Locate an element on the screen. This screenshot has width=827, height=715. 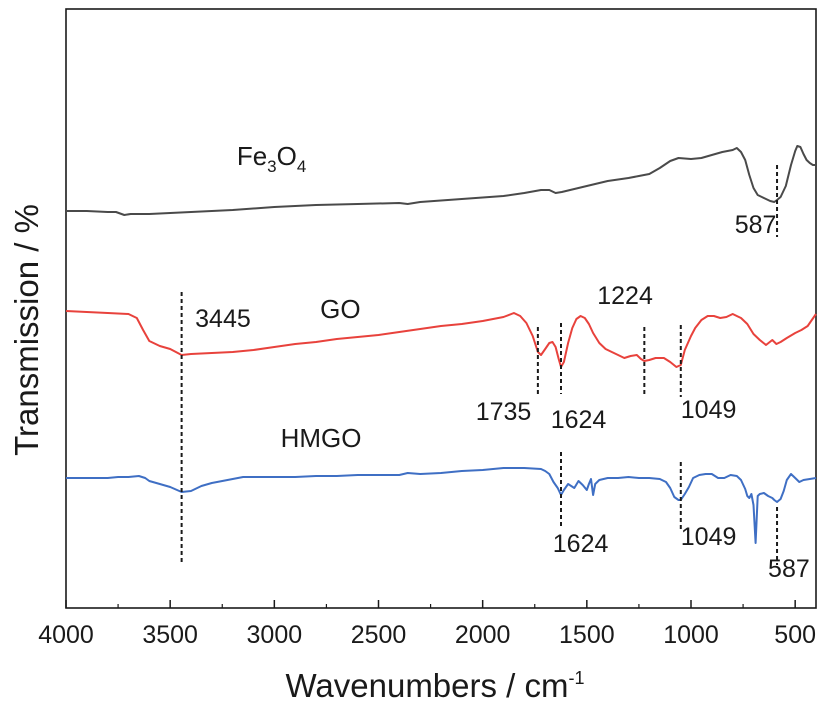
series-label-layer: Fe3O4 GO HMGO is located at coordinates (299, 297).